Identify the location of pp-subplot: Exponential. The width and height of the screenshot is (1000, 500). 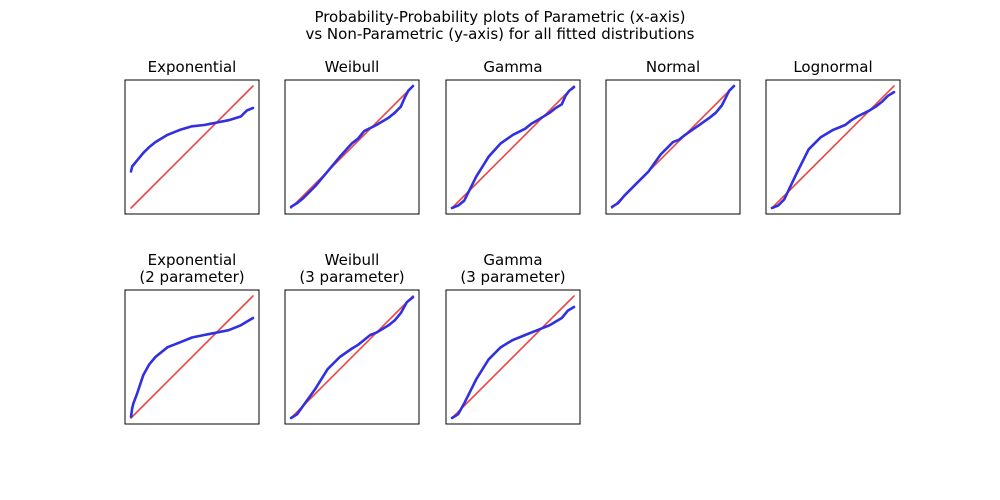
(192, 136).